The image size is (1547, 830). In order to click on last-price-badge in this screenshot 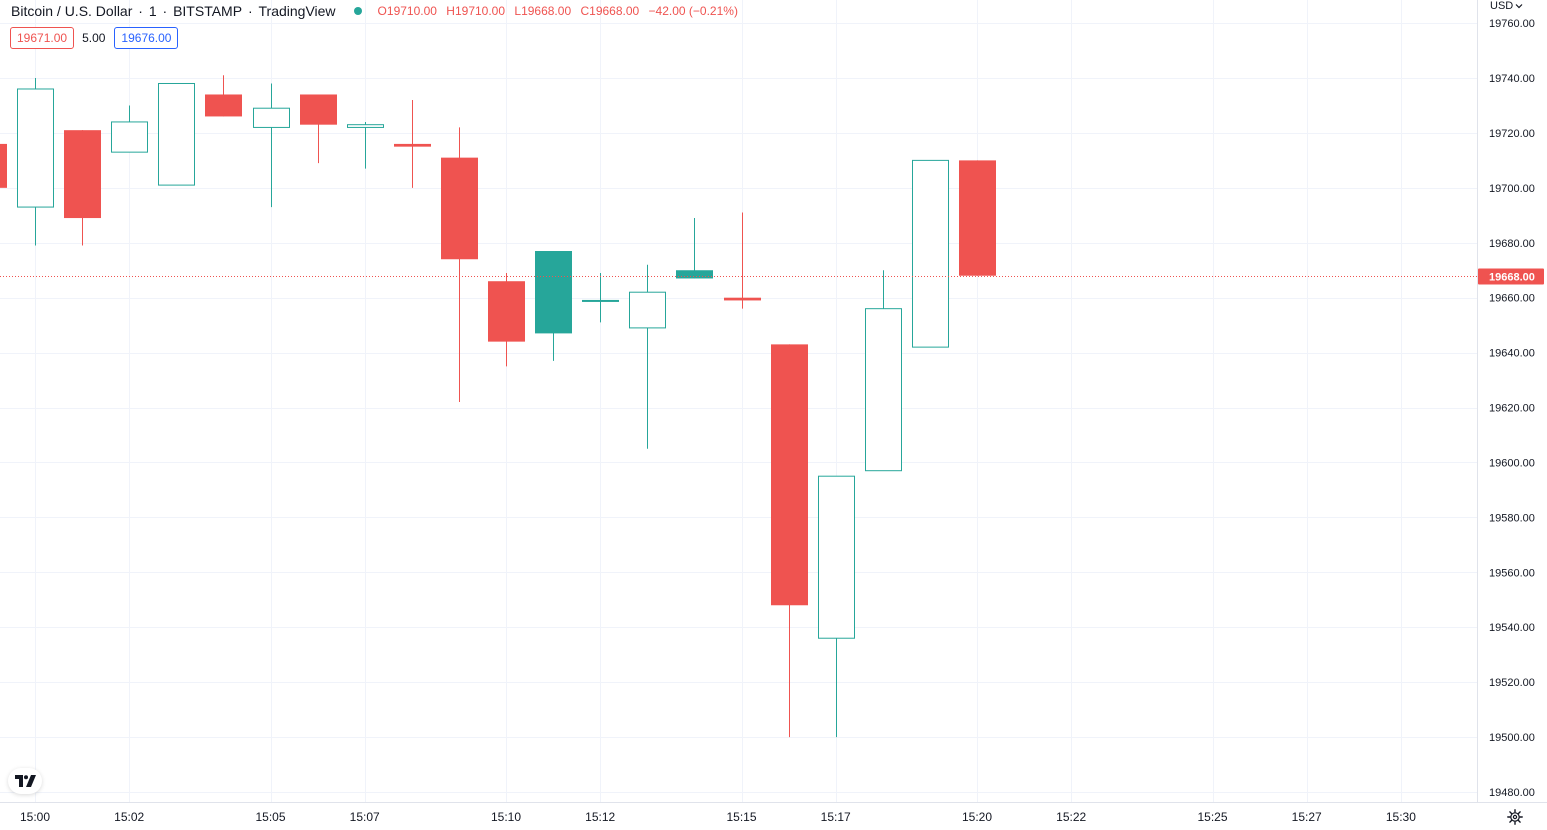, I will do `click(1511, 276)`.